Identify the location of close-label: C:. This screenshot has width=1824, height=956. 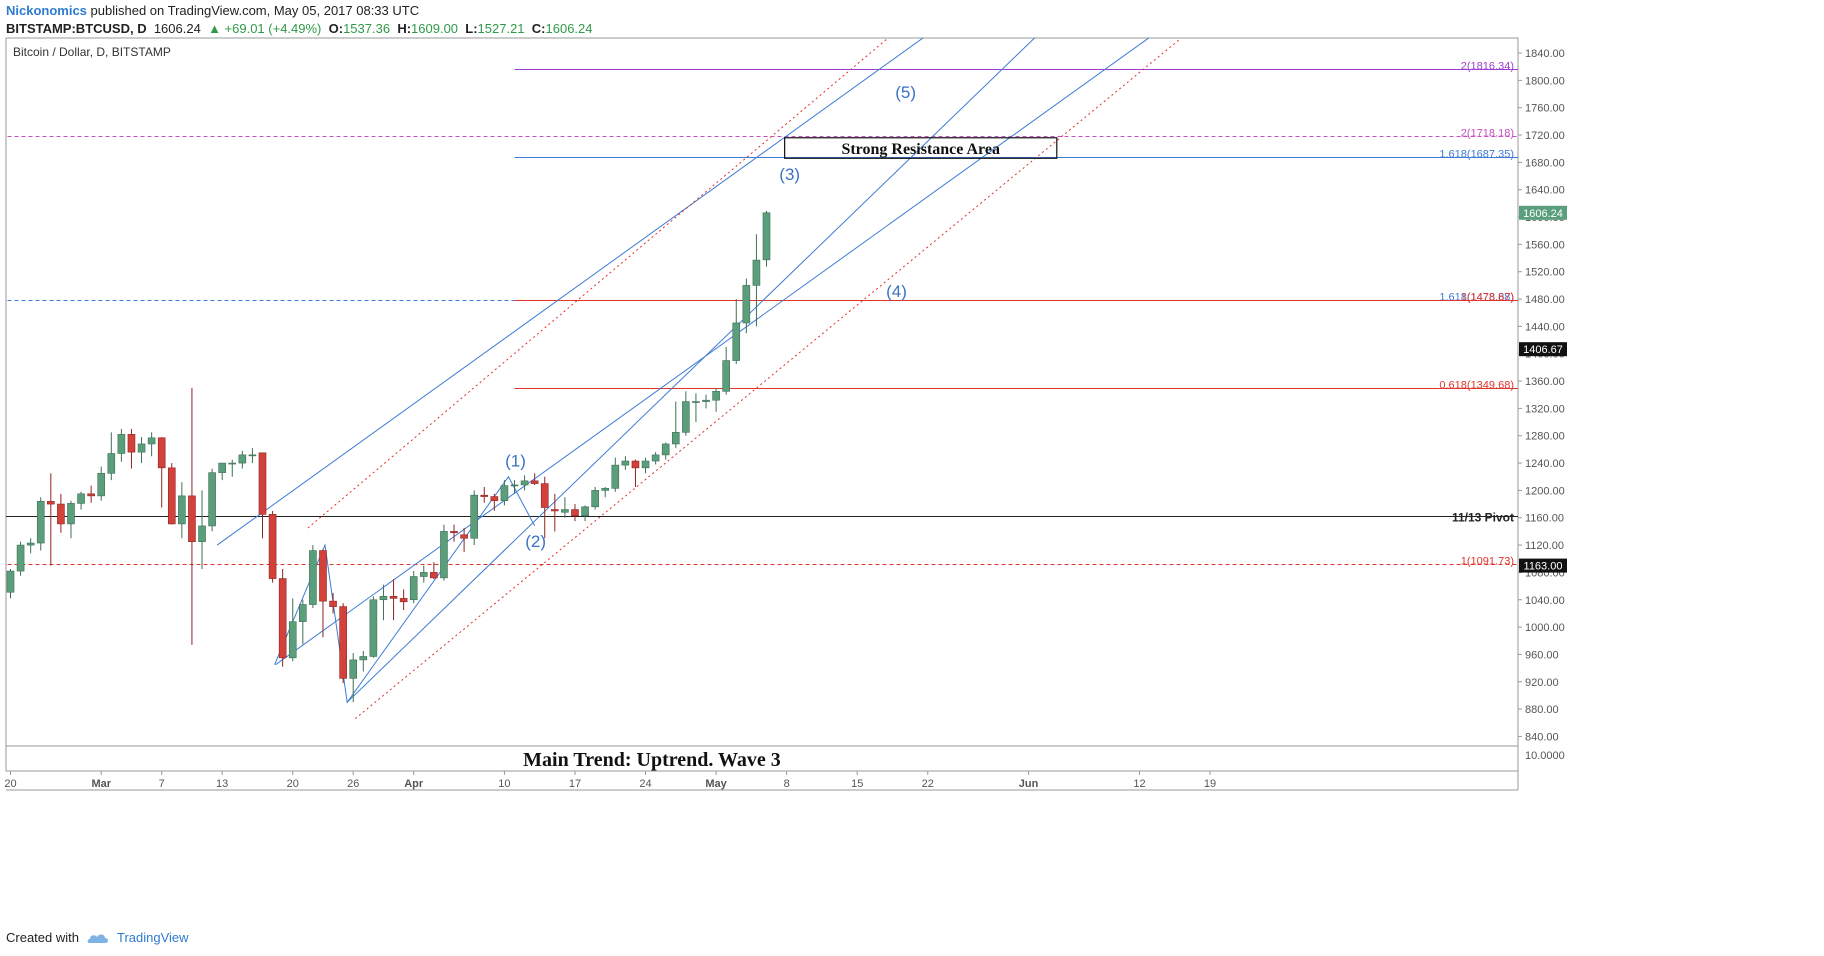
(538, 28).